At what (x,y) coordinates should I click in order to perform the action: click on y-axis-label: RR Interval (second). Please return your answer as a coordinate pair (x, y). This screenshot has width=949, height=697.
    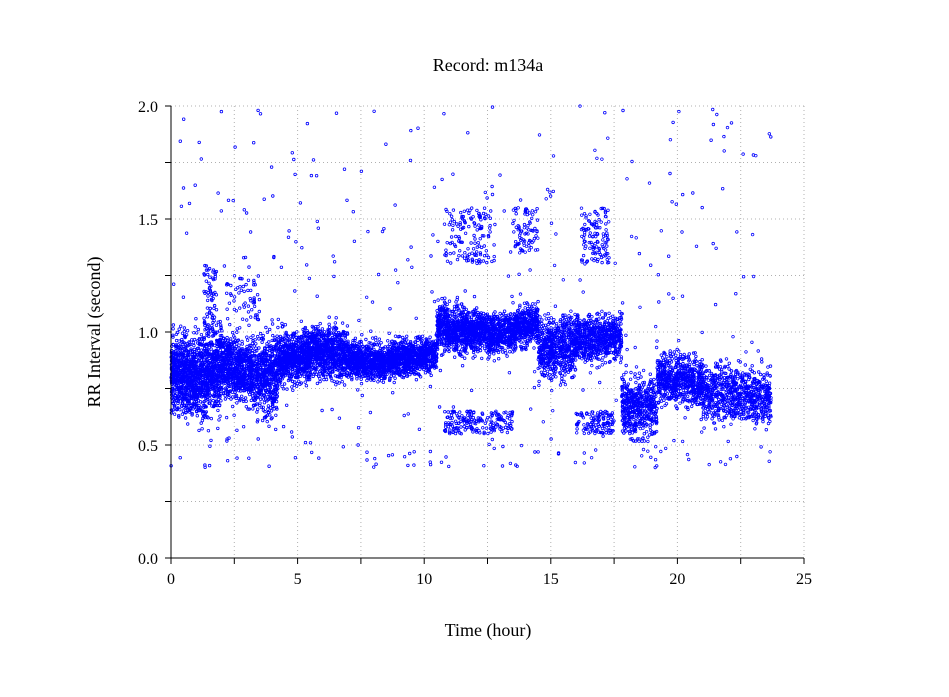
    Looking at the image, I should click on (94, 332).